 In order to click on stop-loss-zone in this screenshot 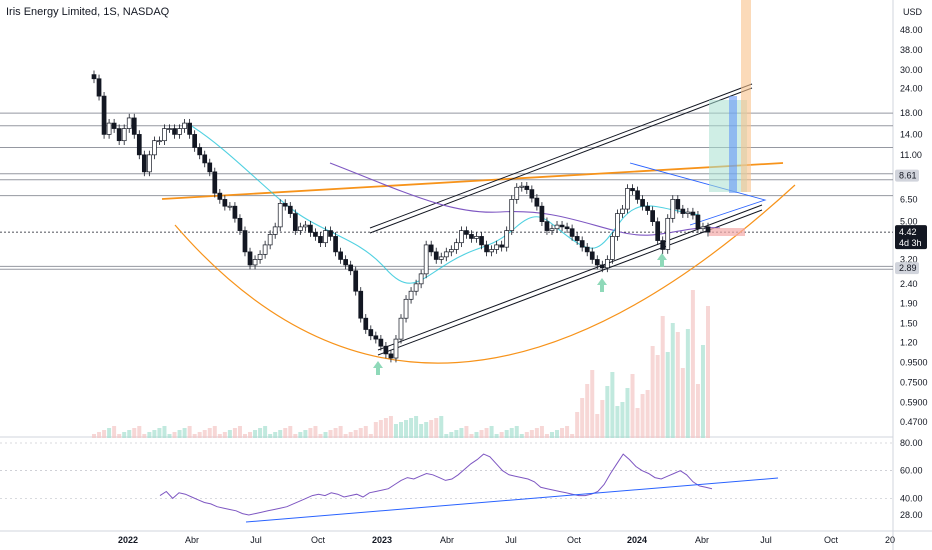, I will do `click(727, 232)`.